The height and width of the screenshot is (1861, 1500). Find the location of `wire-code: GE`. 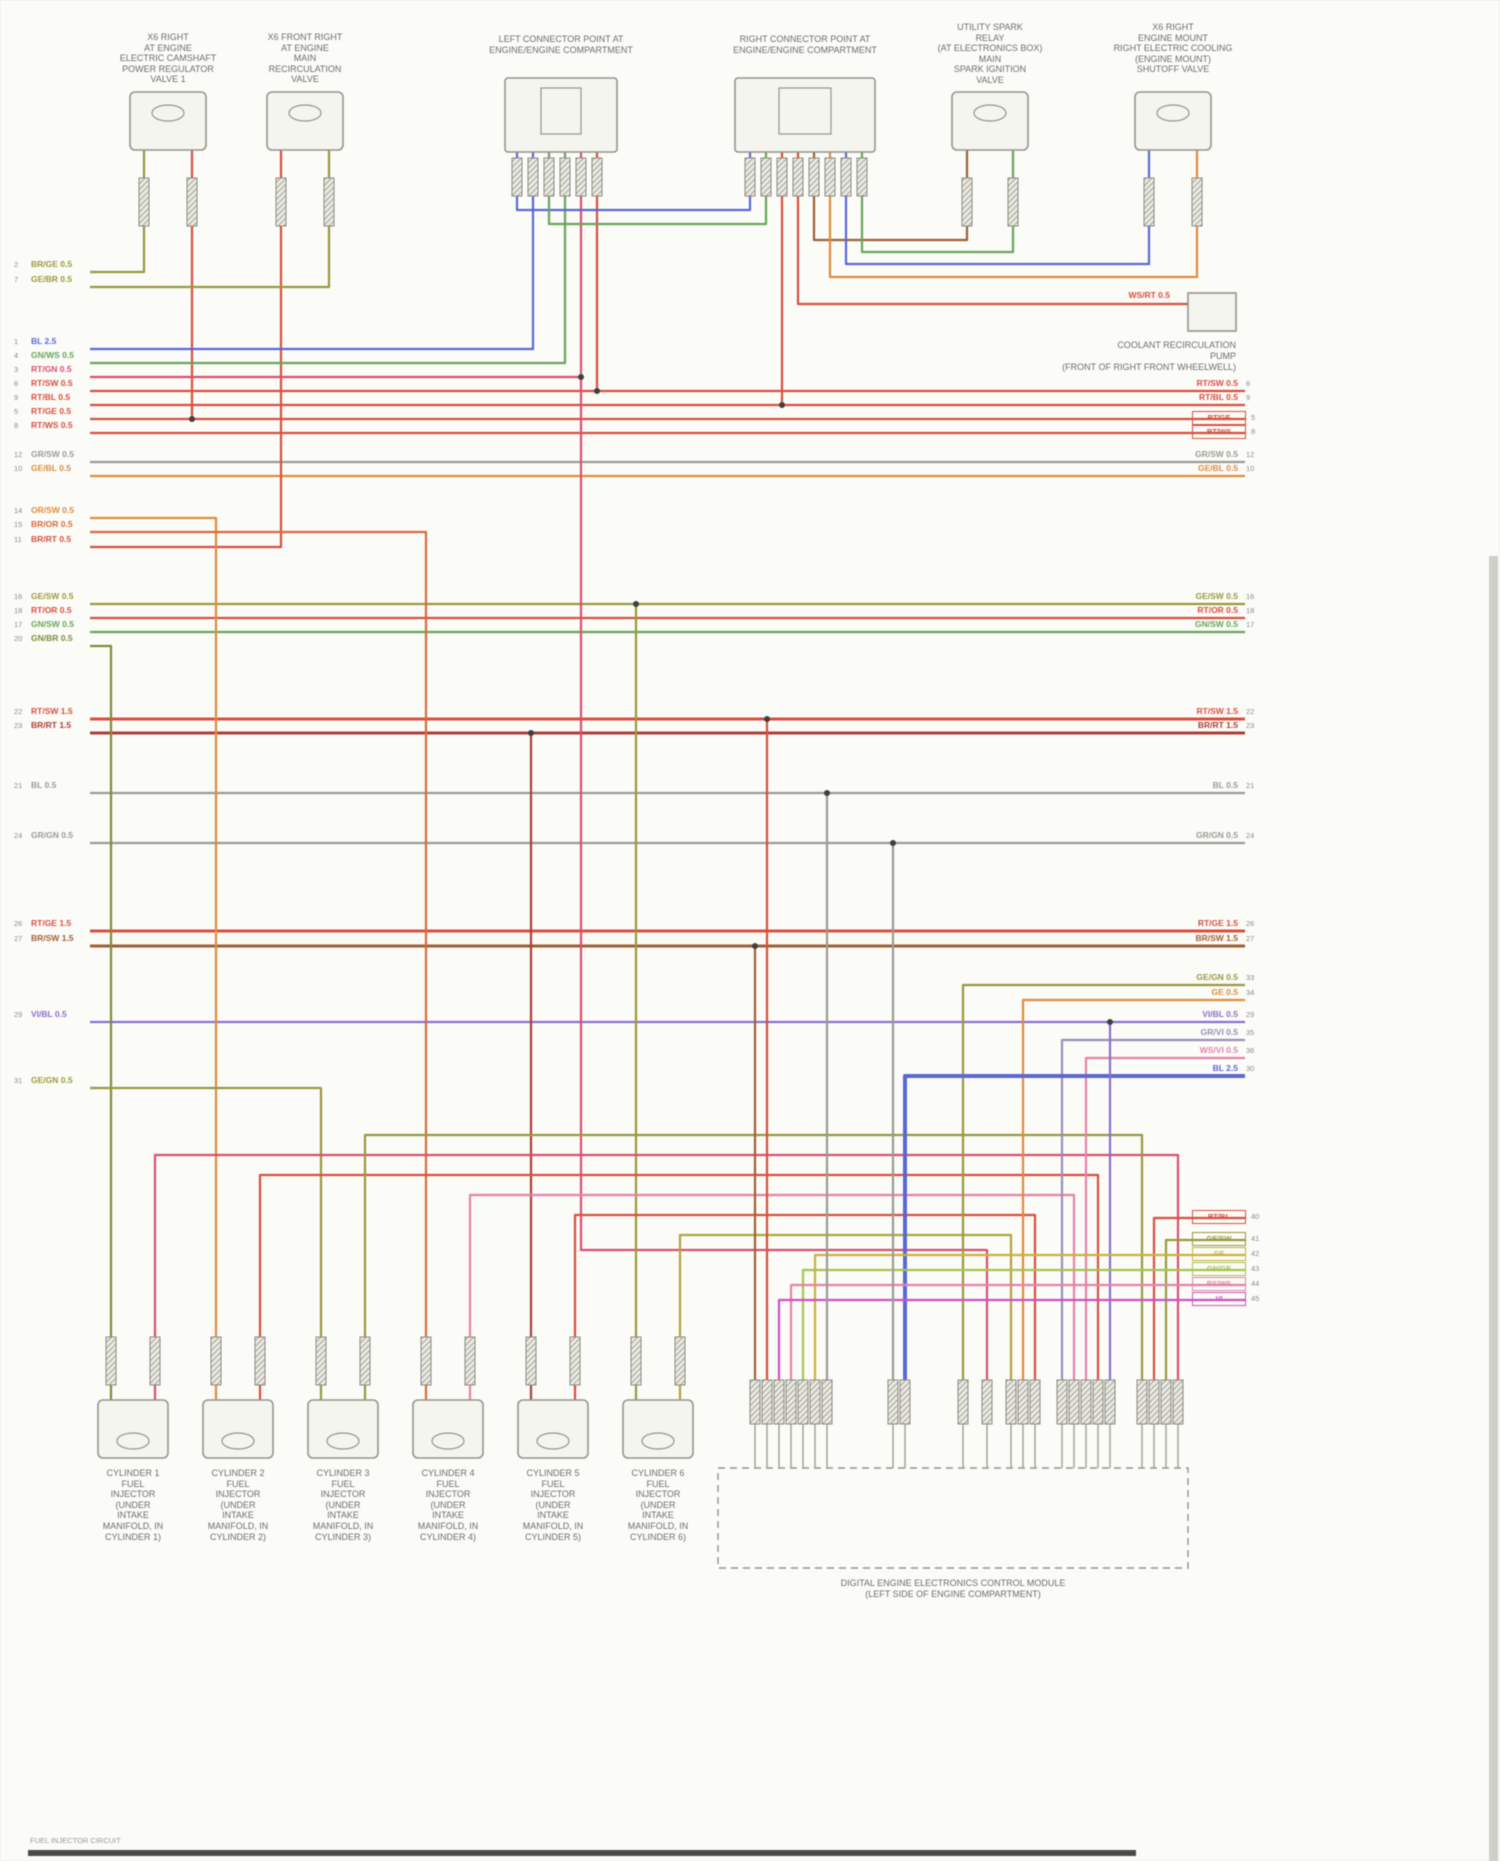

wire-code: GE is located at coordinates (1219, 1253).